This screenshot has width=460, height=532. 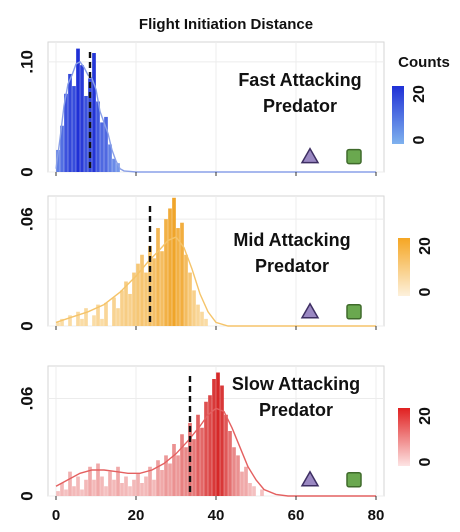 I want to click on x-tick-label: 20, so click(x=136, y=515).